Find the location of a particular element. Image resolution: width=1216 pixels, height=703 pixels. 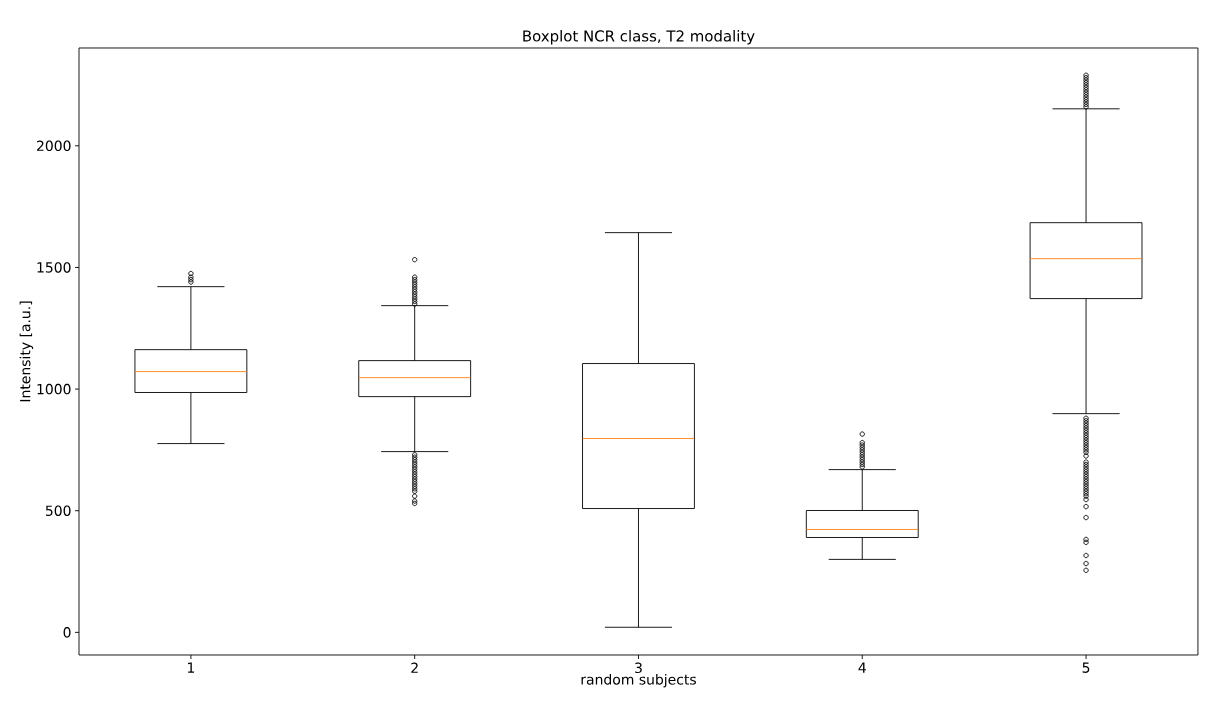

x-tick-label: 1 is located at coordinates (191, 667).